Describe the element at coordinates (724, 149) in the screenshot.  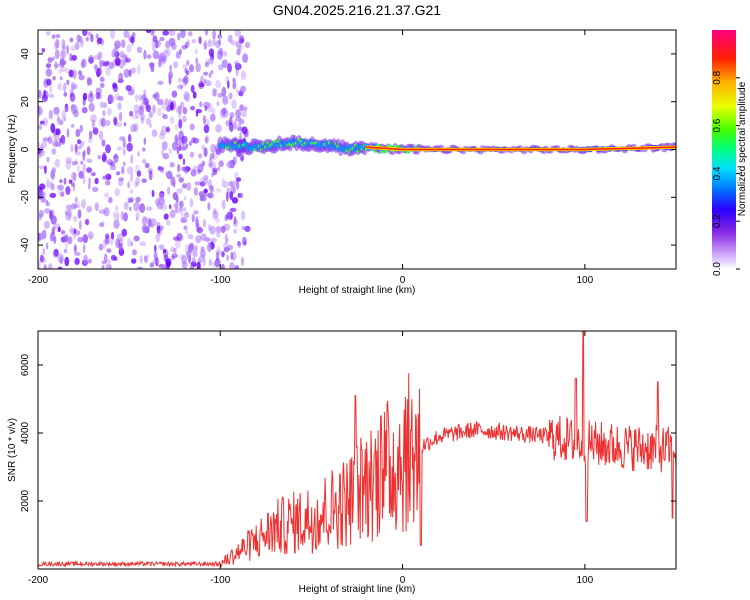
I see `colorbar-gradient` at that location.